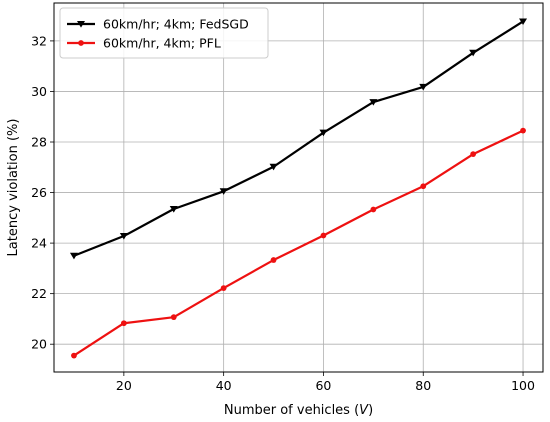 The image size is (550, 422). I want to click on y-tick-label: 28, so click(39, 142).